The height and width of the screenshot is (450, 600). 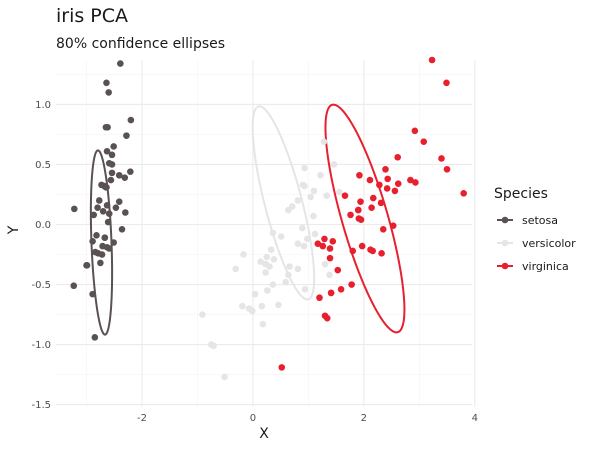 I want to click on chart-title: iris PCA, so click(x=92, y=16).